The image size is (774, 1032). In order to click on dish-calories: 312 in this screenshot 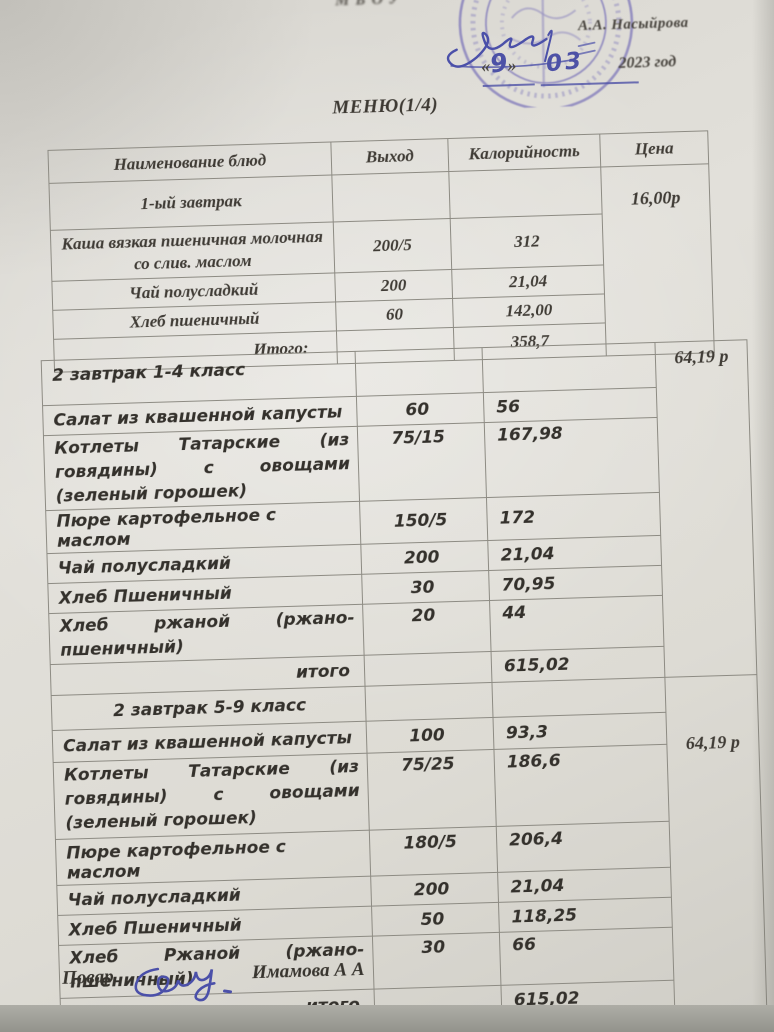, I will do `click(527, 241)`.